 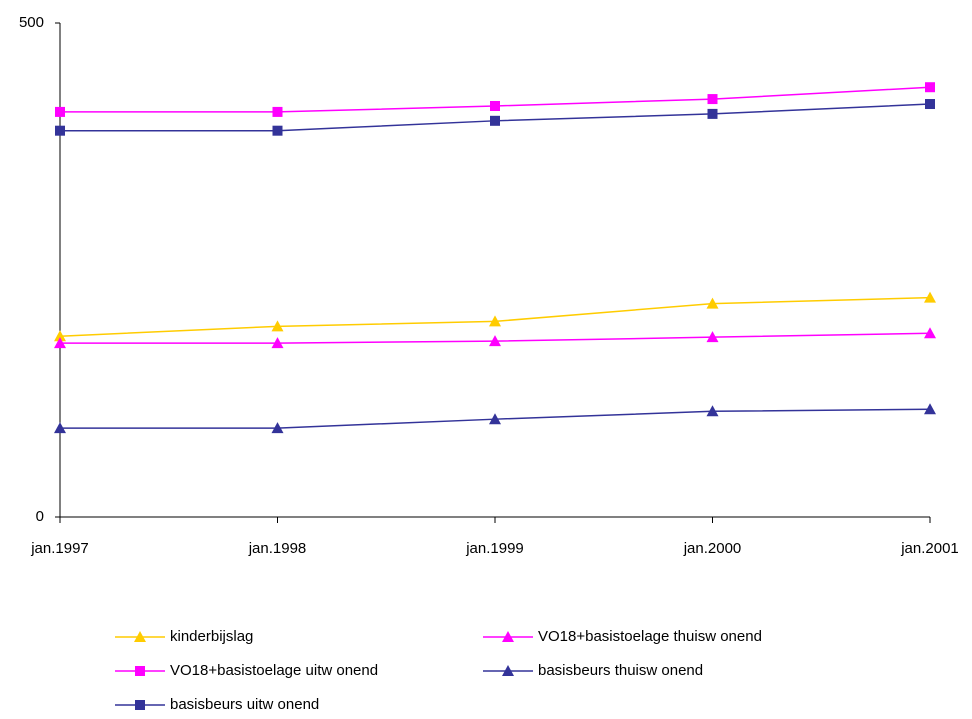 What do you see at coordinates (712, 548) in the screenshot?
I see `x-tick-label: jan.2000` at bounding box center [712, 548].